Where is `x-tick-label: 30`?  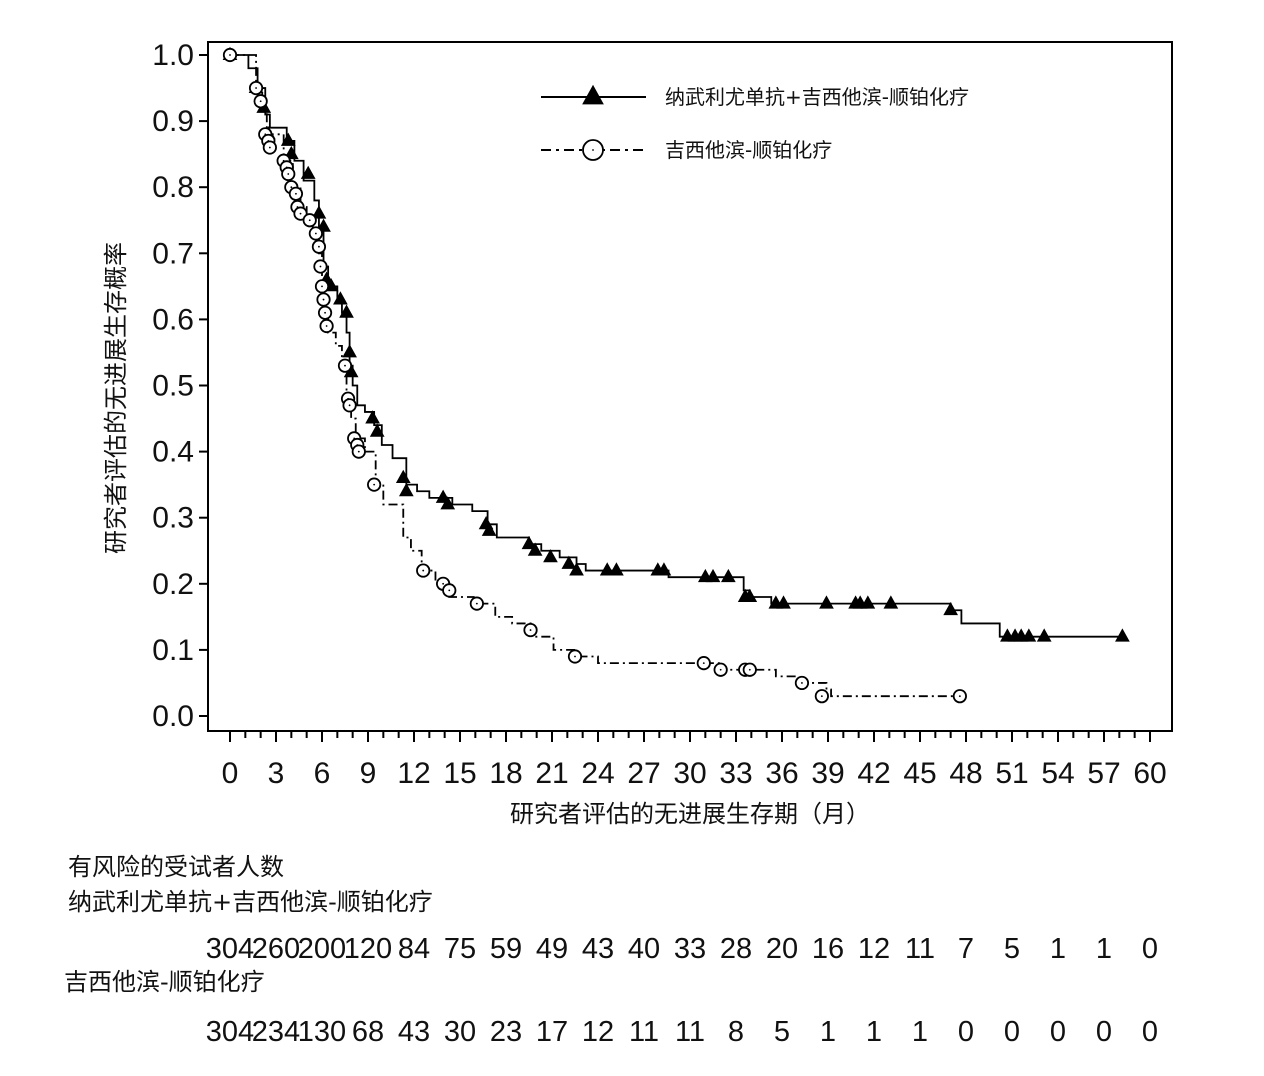 x-tick-label: 30 is located at coordinates (689, 773).